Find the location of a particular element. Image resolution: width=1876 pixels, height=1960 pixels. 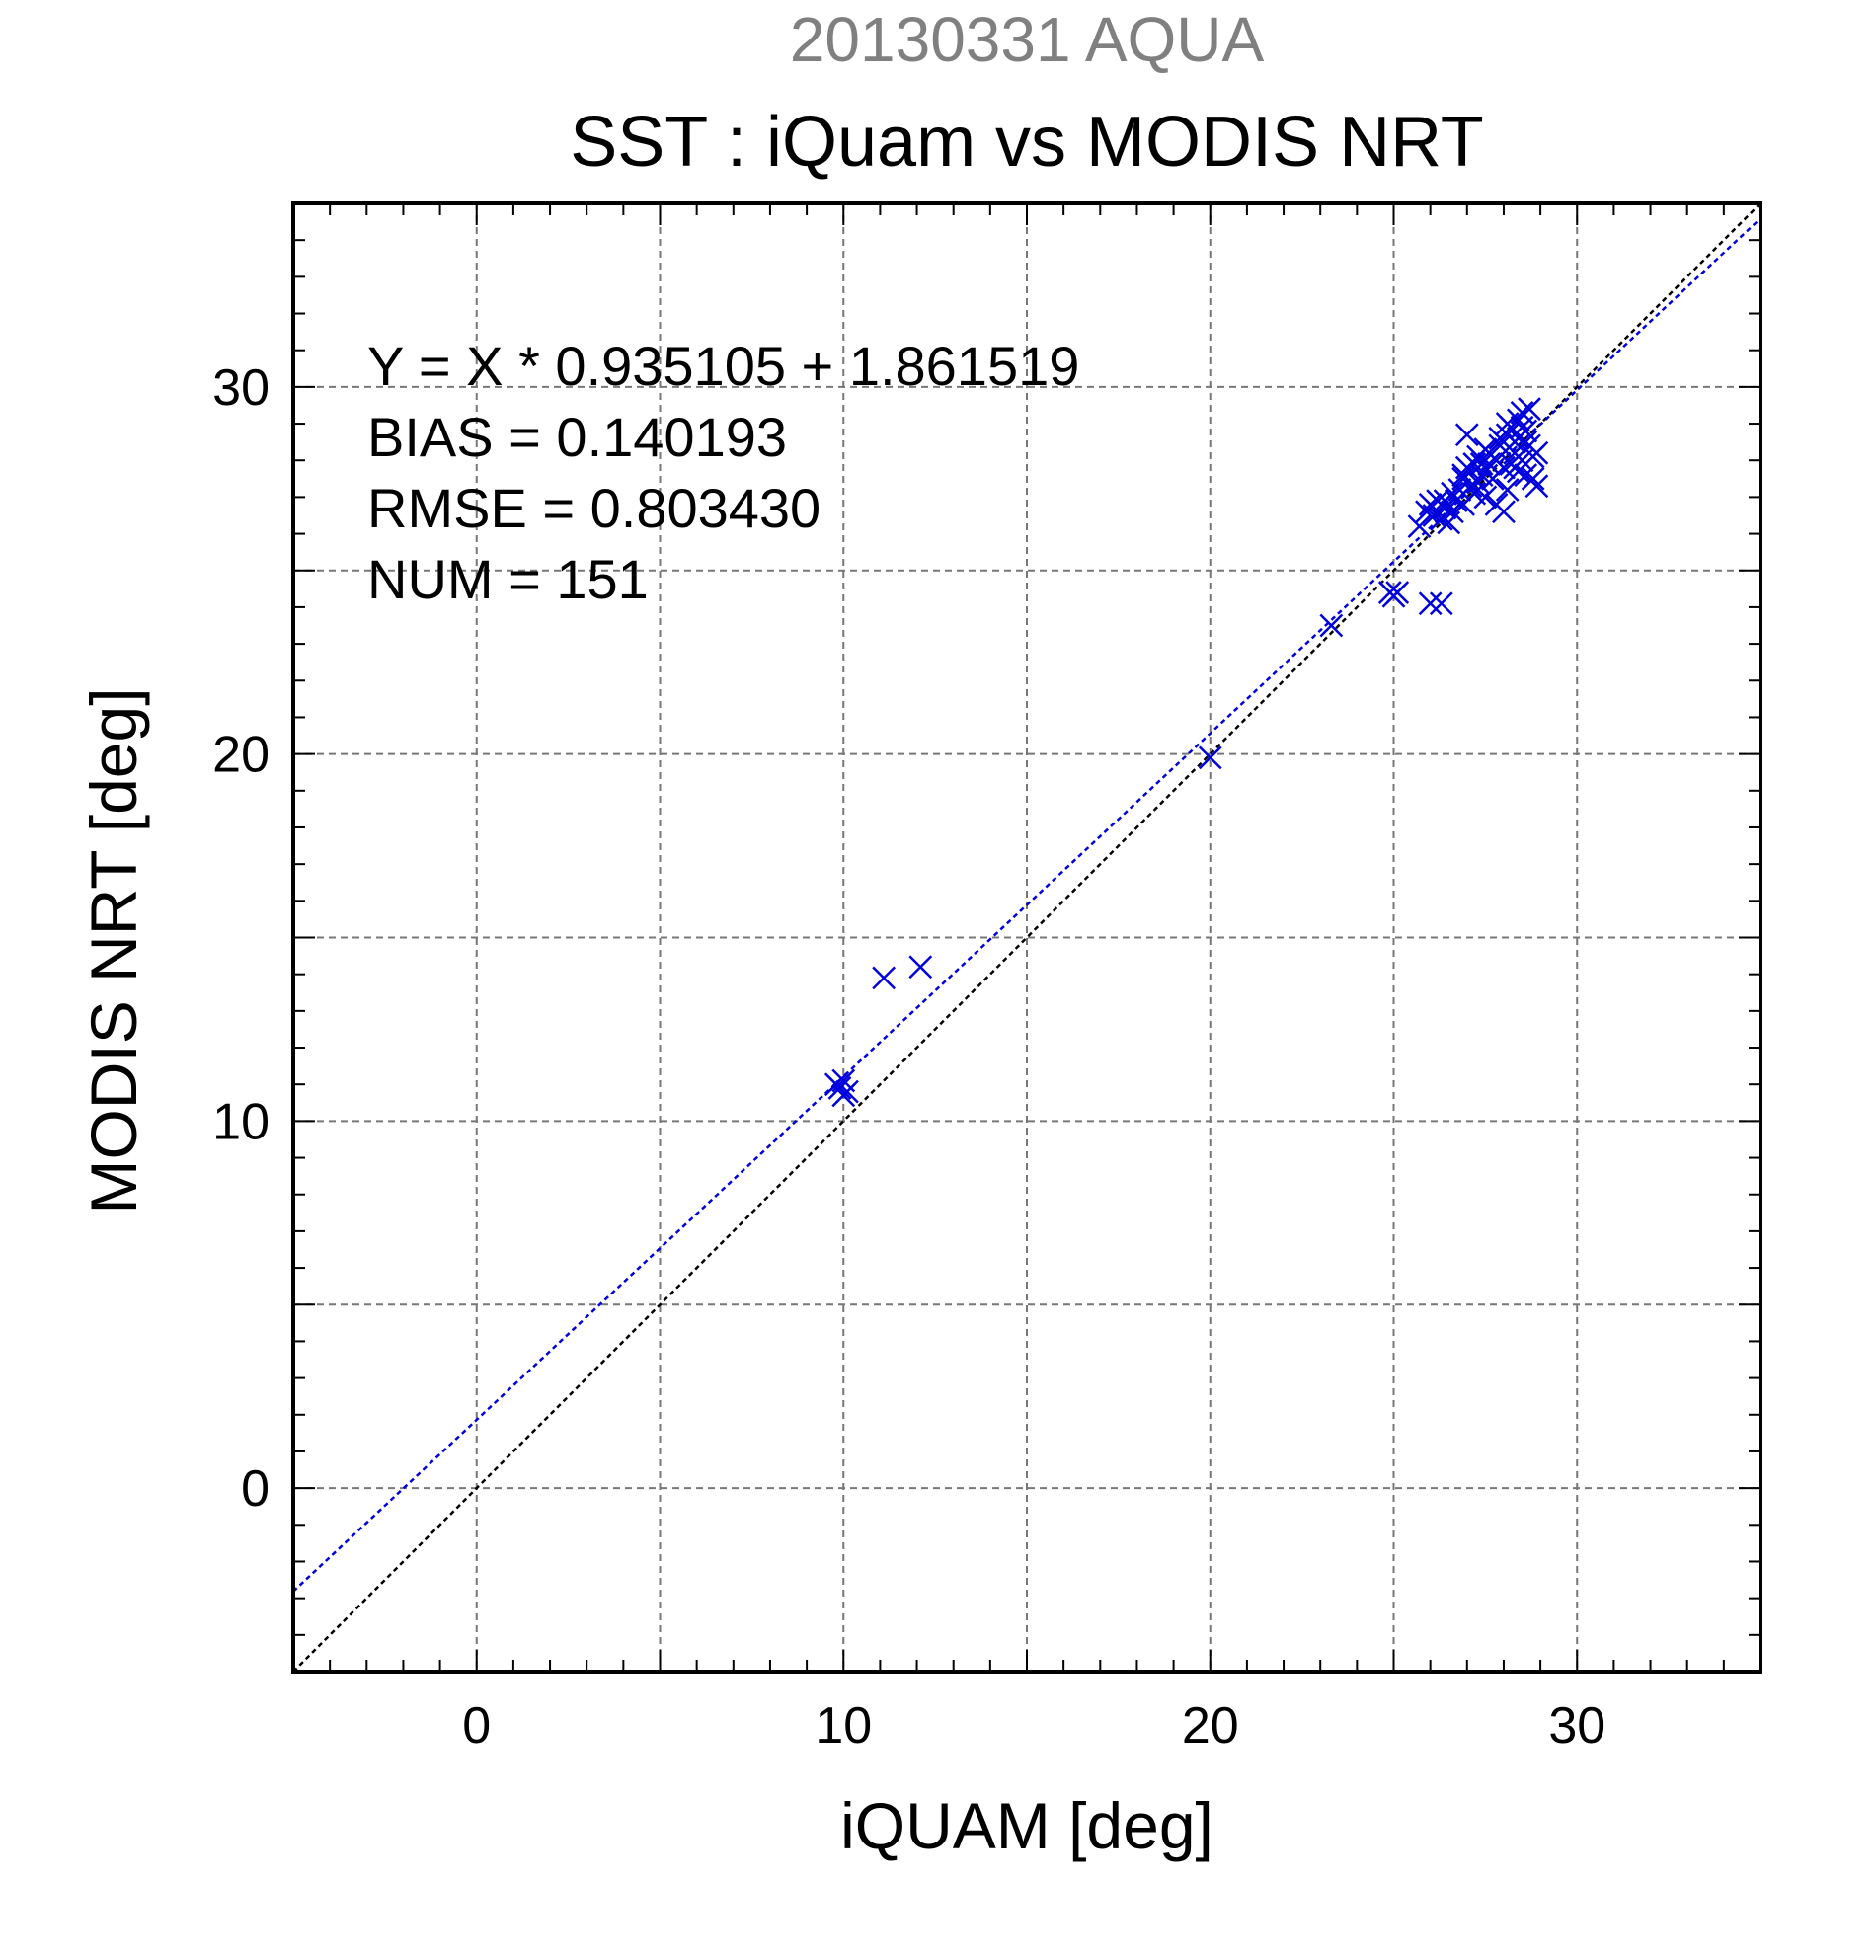

scatter-points is located at coordinates (1186, 752).